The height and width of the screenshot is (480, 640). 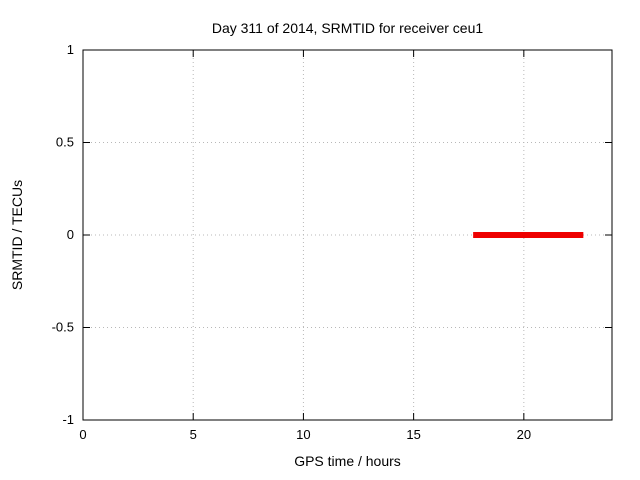 What do you see at coordinates (63, 327) in the screenshot?
I see `y-tick-label: -0.5` at bounding box center [63, 327].